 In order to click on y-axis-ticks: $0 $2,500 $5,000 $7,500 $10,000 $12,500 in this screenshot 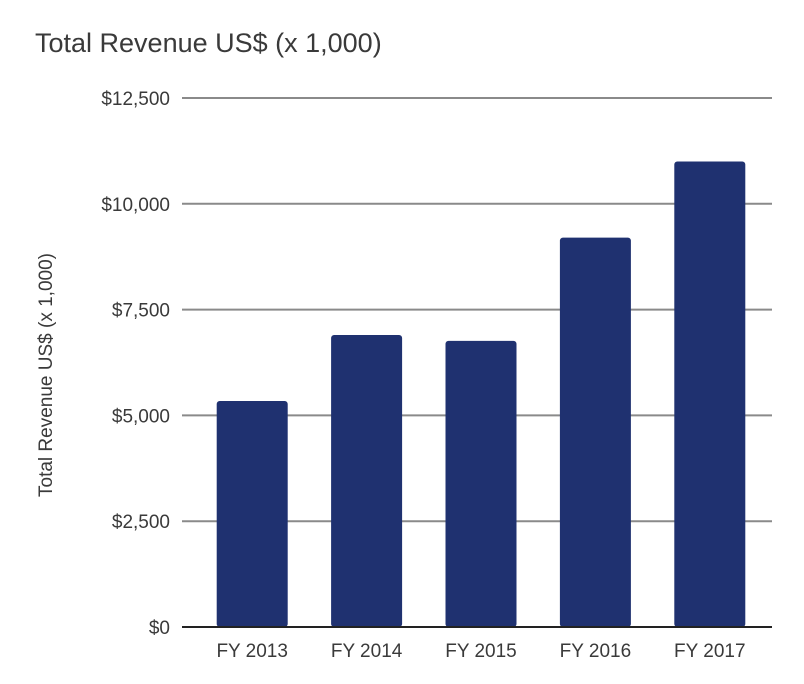, I will do `click(135, 364)`.